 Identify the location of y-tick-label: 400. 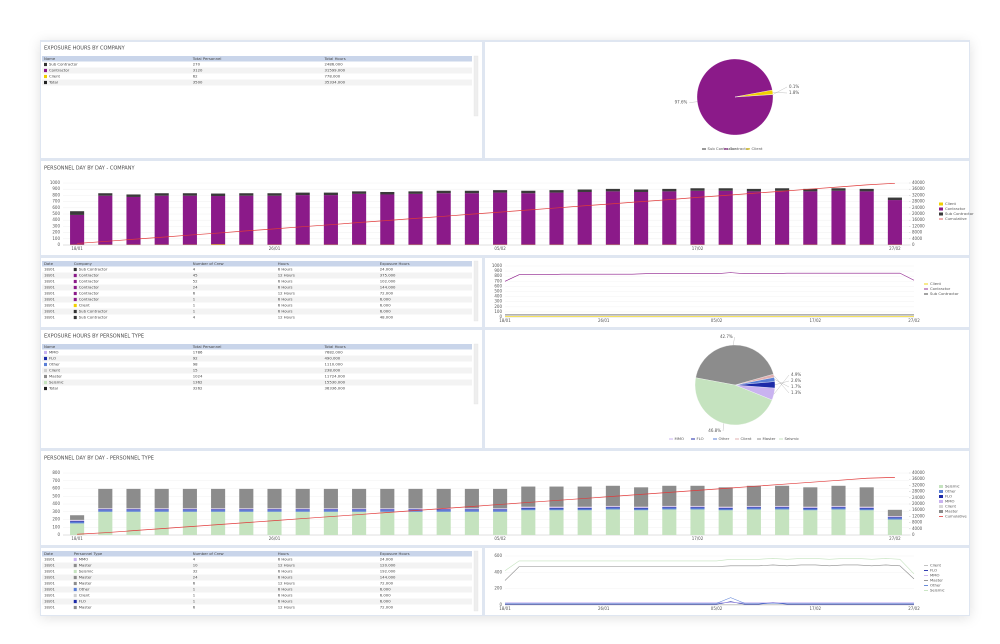
(56, 219).